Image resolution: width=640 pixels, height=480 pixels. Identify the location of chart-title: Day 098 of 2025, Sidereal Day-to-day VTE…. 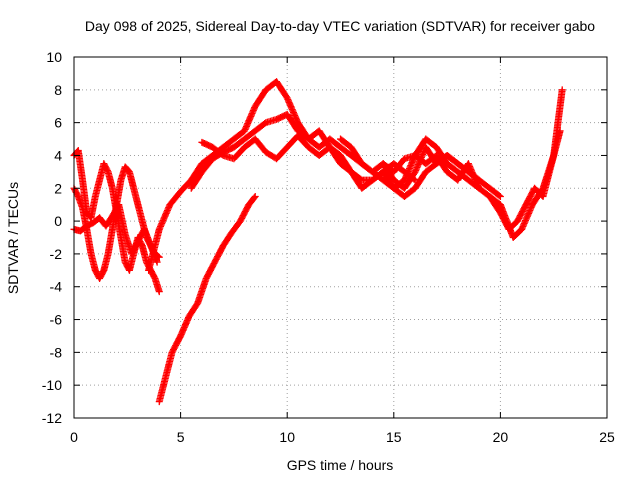
(340, 26).